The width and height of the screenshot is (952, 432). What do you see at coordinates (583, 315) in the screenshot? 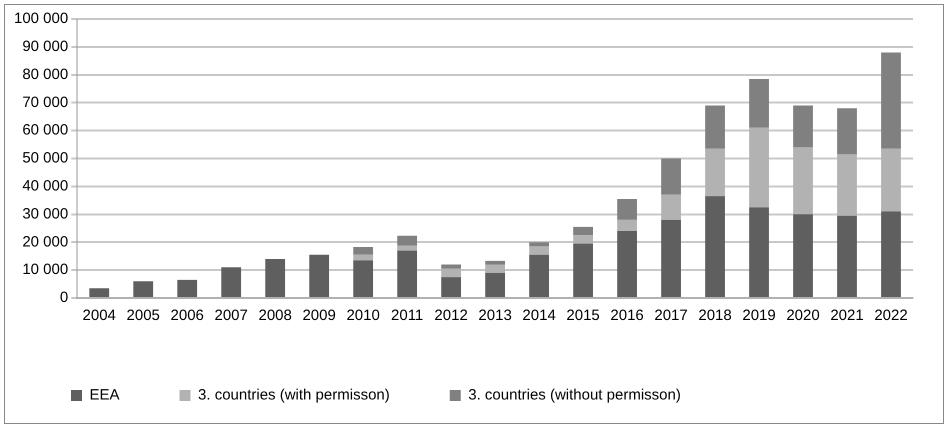
I see `x-tick-label: 2015` at bounding box center [583, 315].